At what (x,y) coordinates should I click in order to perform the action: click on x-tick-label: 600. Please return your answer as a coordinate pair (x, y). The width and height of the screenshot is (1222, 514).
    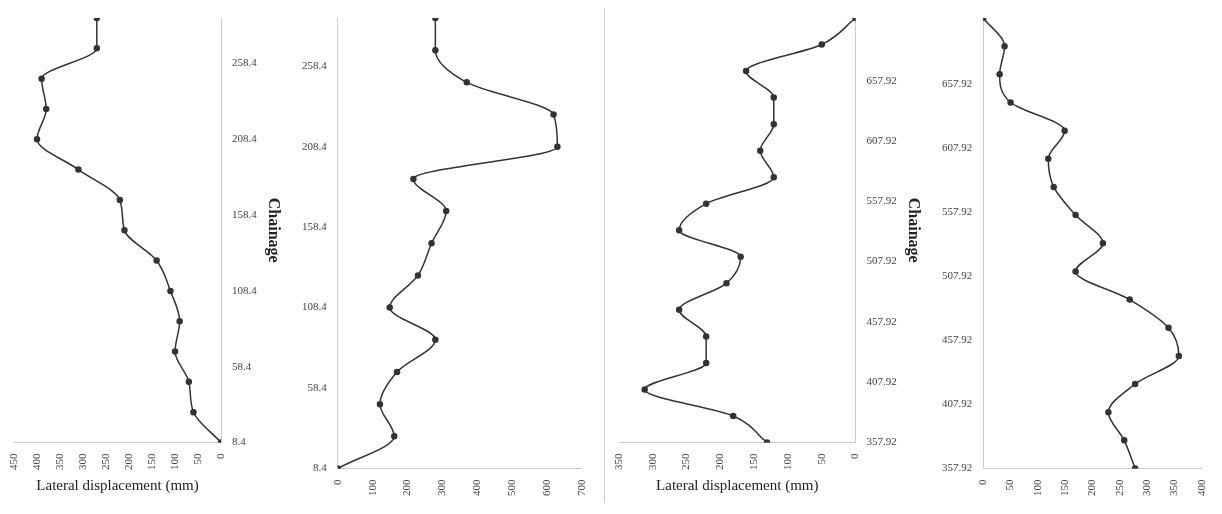
    Looking at the image, I should click on (545, 487).